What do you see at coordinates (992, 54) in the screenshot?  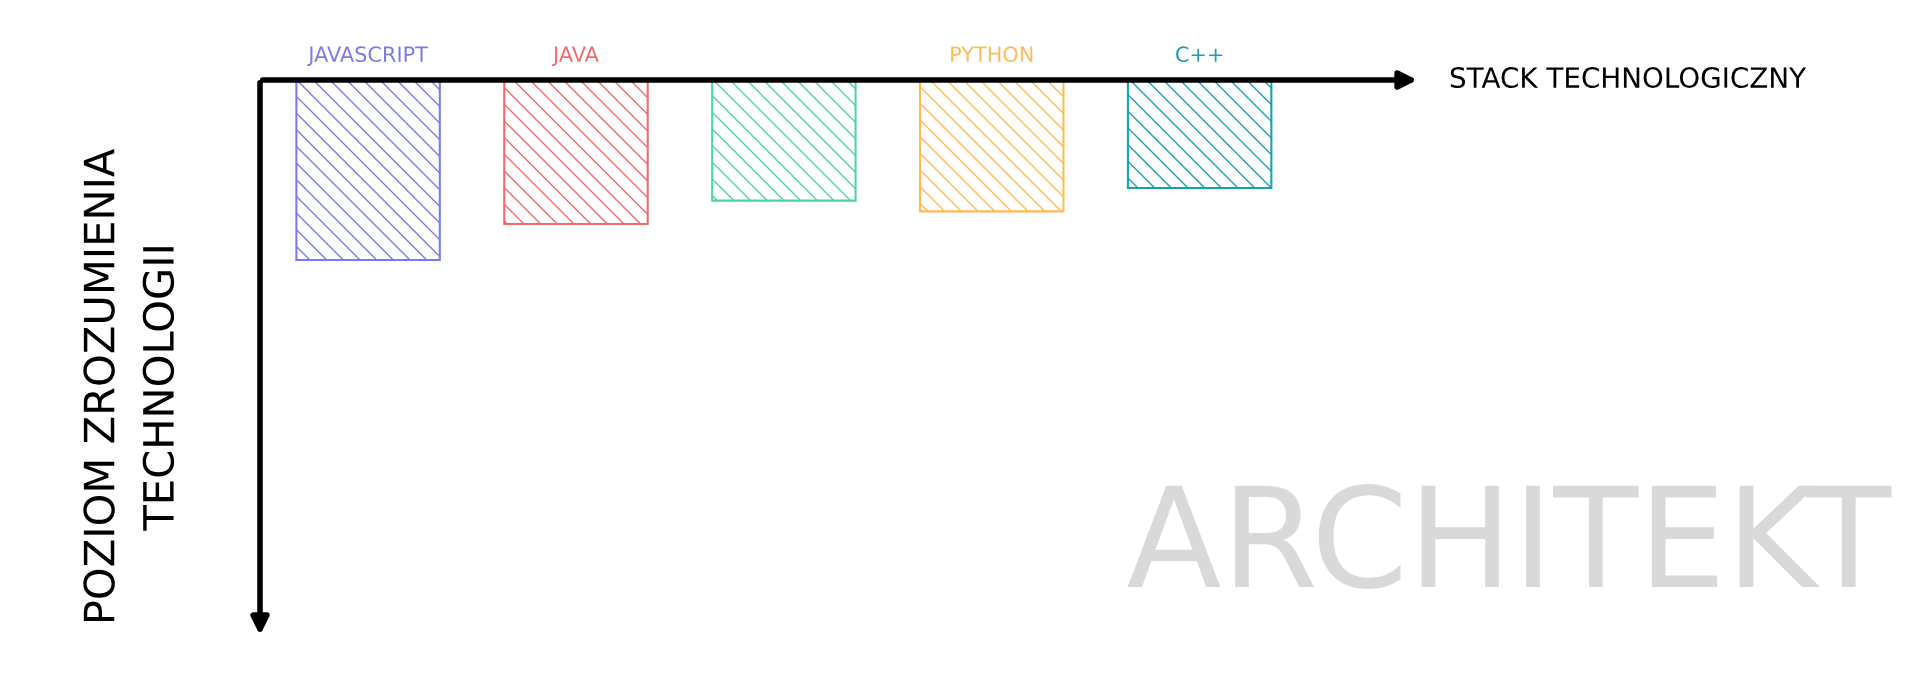 I see `x-tick-label: PYTHON` at bounding box center [992, 54].